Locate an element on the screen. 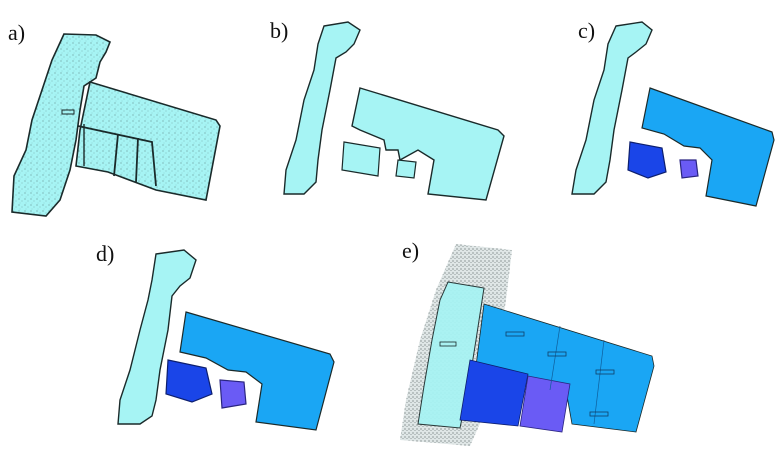 The image size is (776, 458). panel-e-room-dark is located at coordinates (494, 393).